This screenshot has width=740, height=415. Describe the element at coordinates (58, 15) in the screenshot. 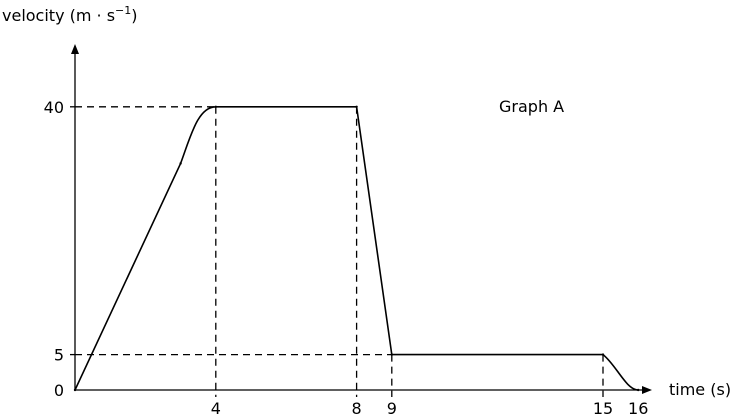

I see `y-axis-label-main: velocity (m · s` at that location.